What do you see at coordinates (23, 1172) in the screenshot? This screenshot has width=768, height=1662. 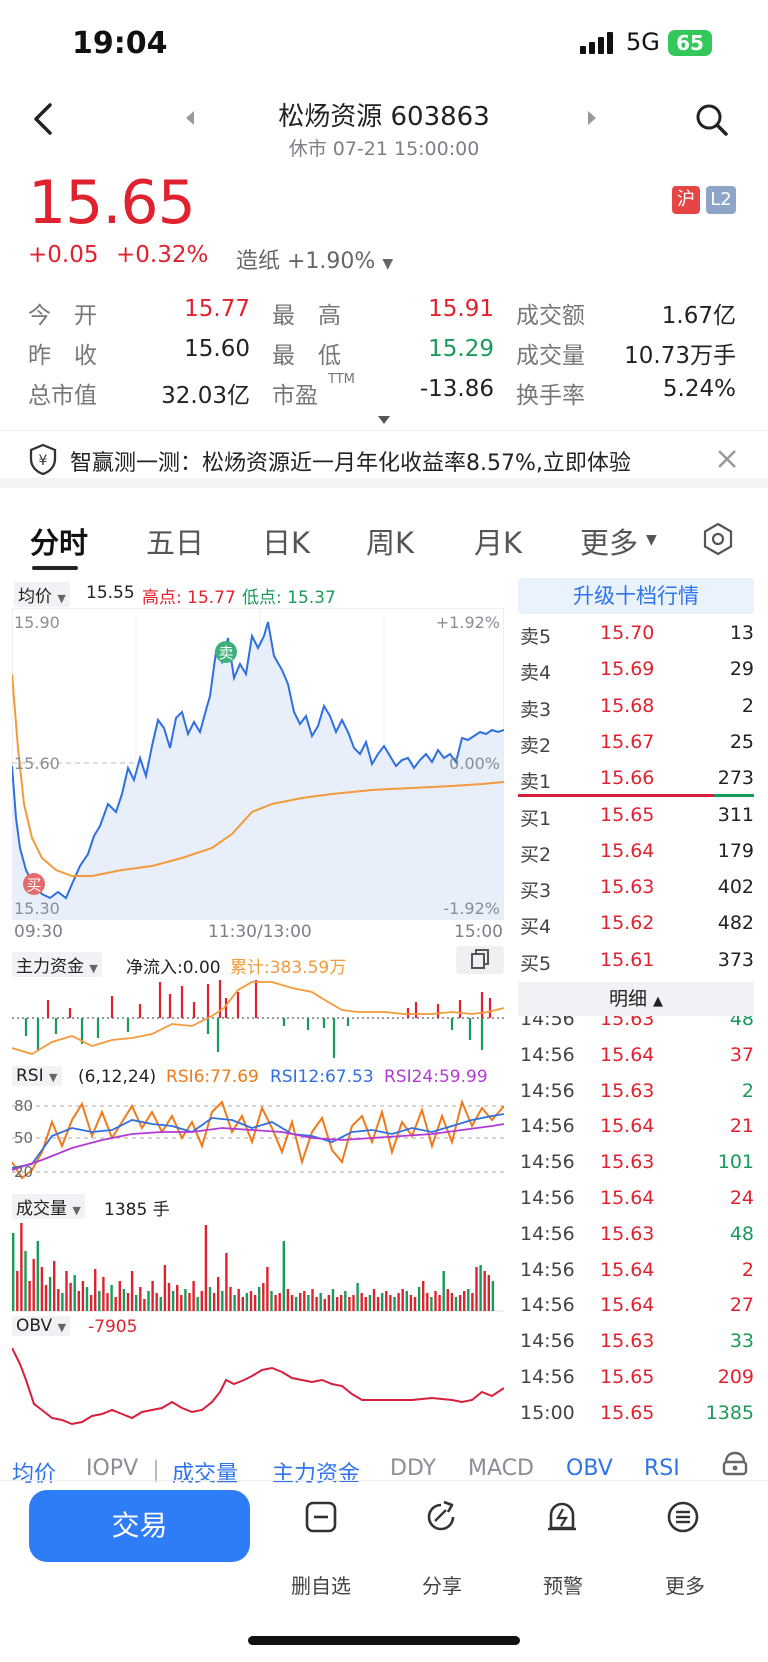 I see `rsi-y20: 20` at bounding box center [23, 1172].